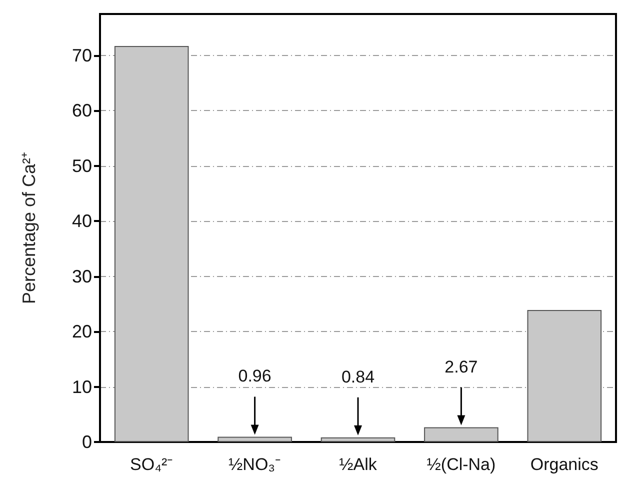 The height and width of the screenshot is (488, 618). I want to click on x-tick-label: ½Alk, so click(358, 464).